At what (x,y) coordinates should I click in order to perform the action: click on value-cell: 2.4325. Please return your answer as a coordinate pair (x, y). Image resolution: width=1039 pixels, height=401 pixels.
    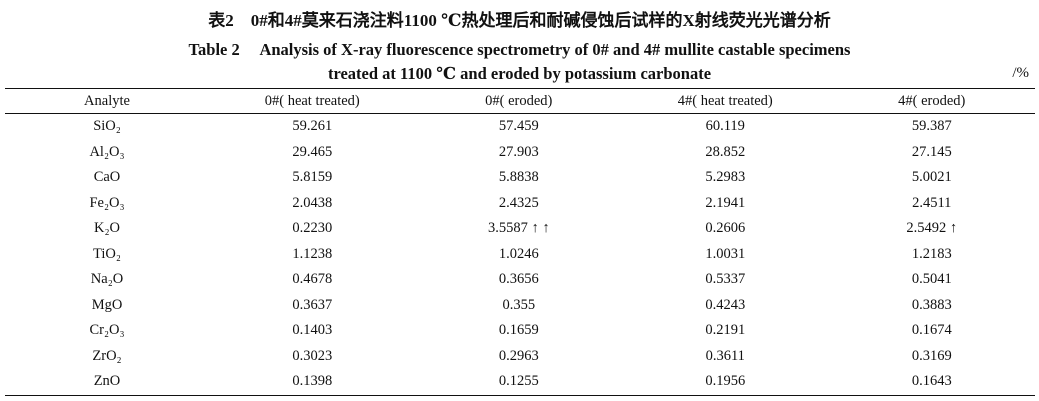
    Looking at the image, I should click on (518, 202).